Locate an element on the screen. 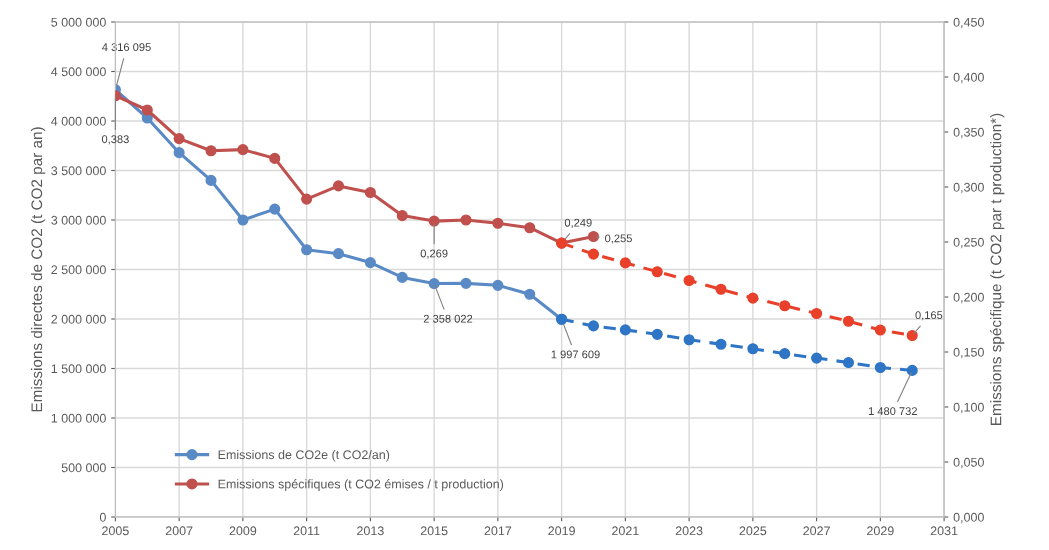 The height and width of the screenshot is (550, 1049). legend-label: Emissions de CO2e (t CO2/an) is located at coordinates (304, 455).